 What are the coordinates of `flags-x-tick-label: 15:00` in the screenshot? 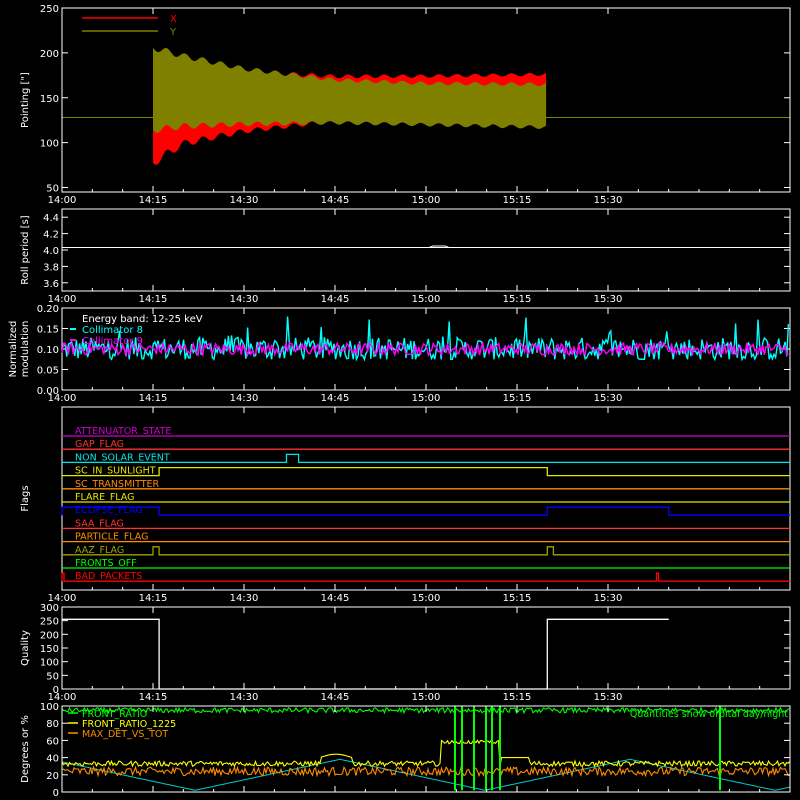 It's located at (426, 598).